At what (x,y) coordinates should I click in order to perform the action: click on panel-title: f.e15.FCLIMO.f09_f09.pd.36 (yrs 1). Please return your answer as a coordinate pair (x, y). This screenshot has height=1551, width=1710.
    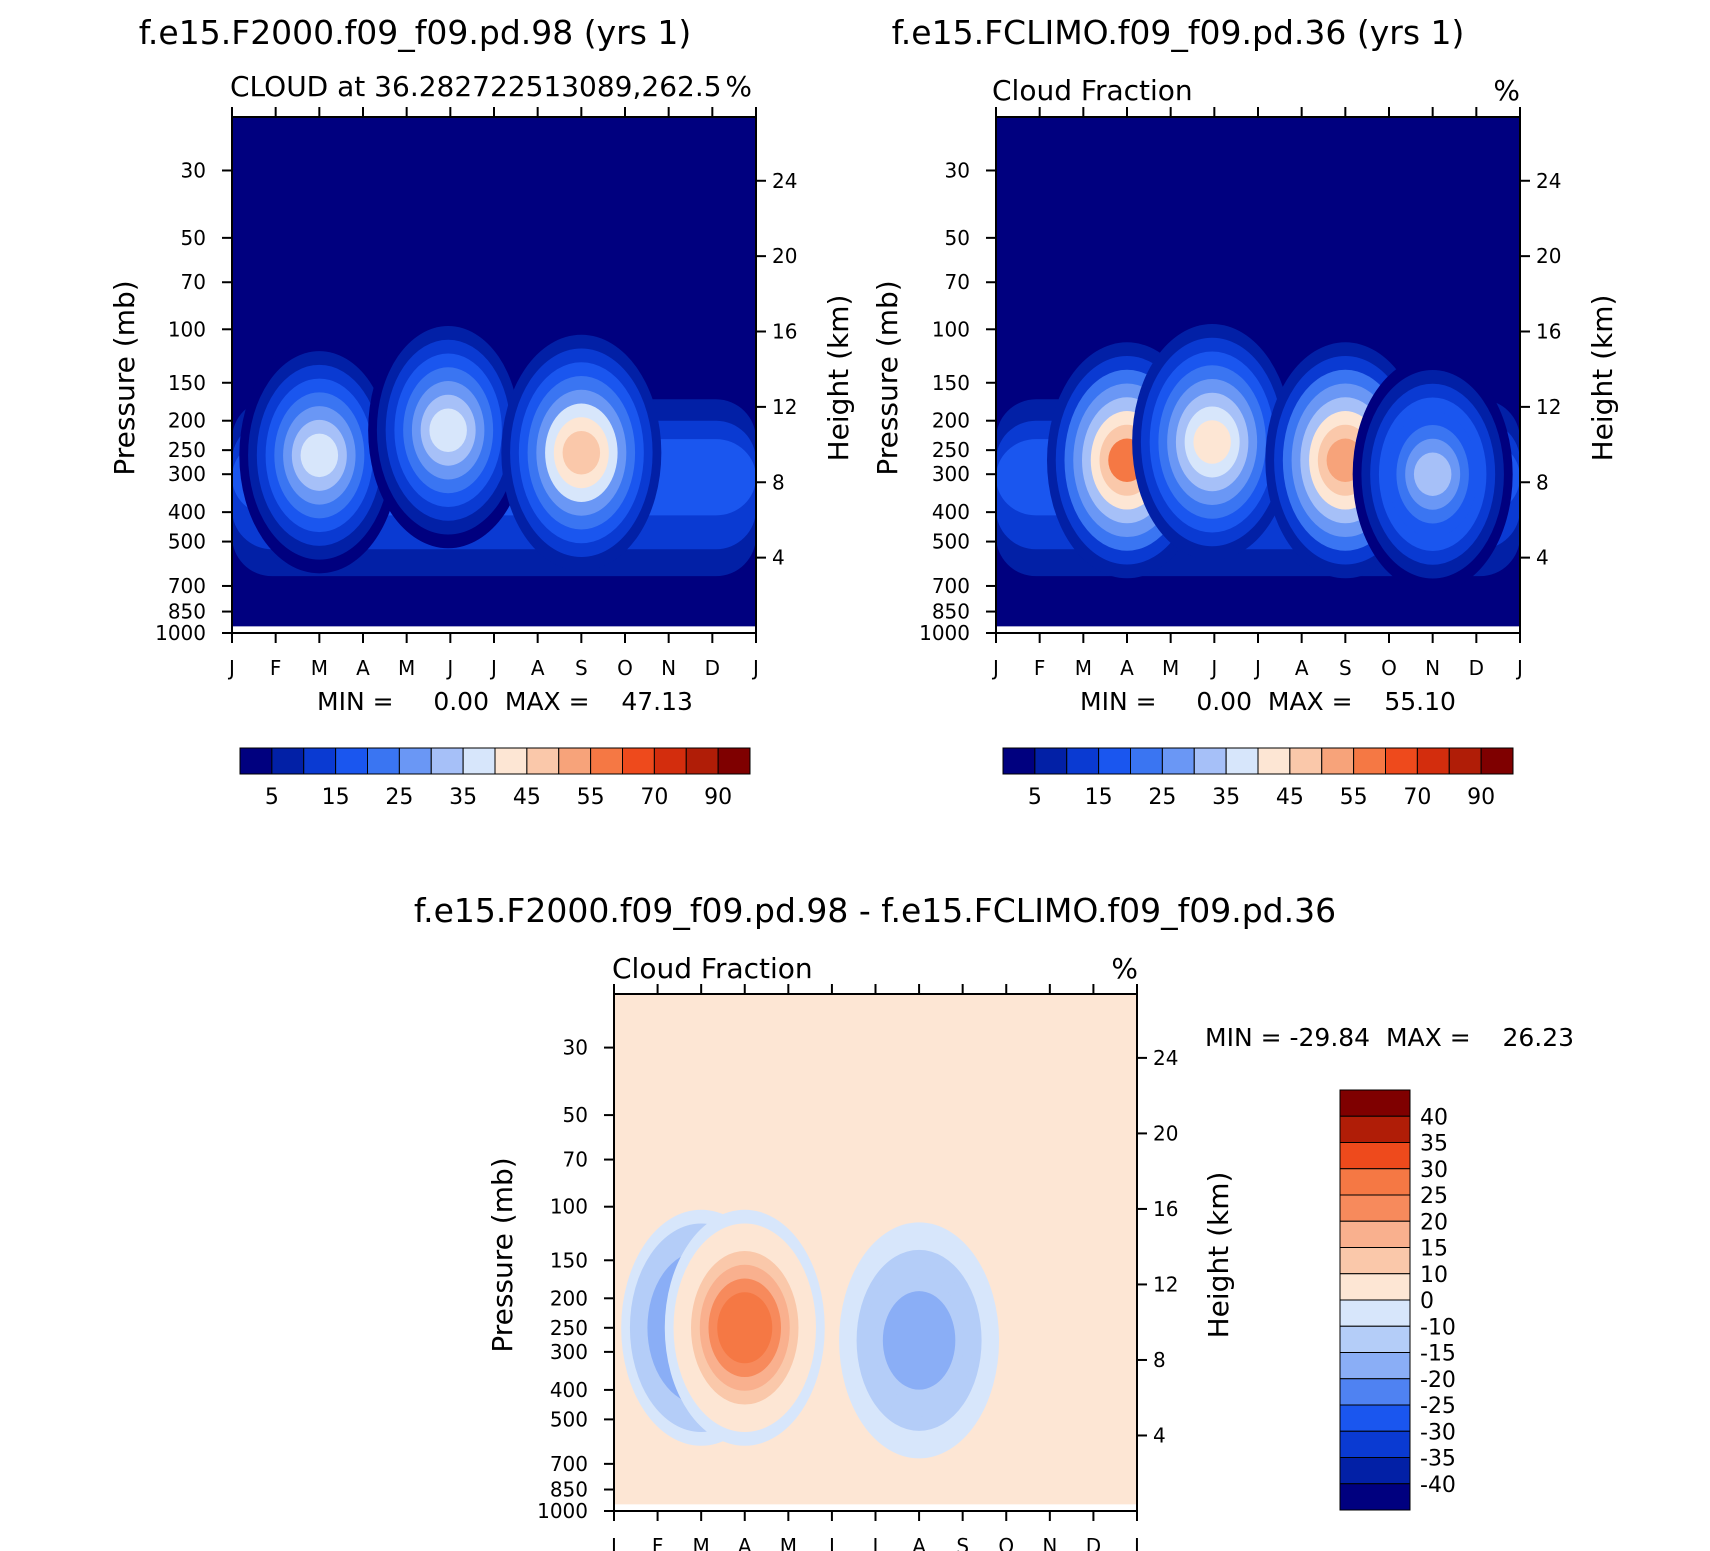
    Looking at the image, I should click on (1178, 32).